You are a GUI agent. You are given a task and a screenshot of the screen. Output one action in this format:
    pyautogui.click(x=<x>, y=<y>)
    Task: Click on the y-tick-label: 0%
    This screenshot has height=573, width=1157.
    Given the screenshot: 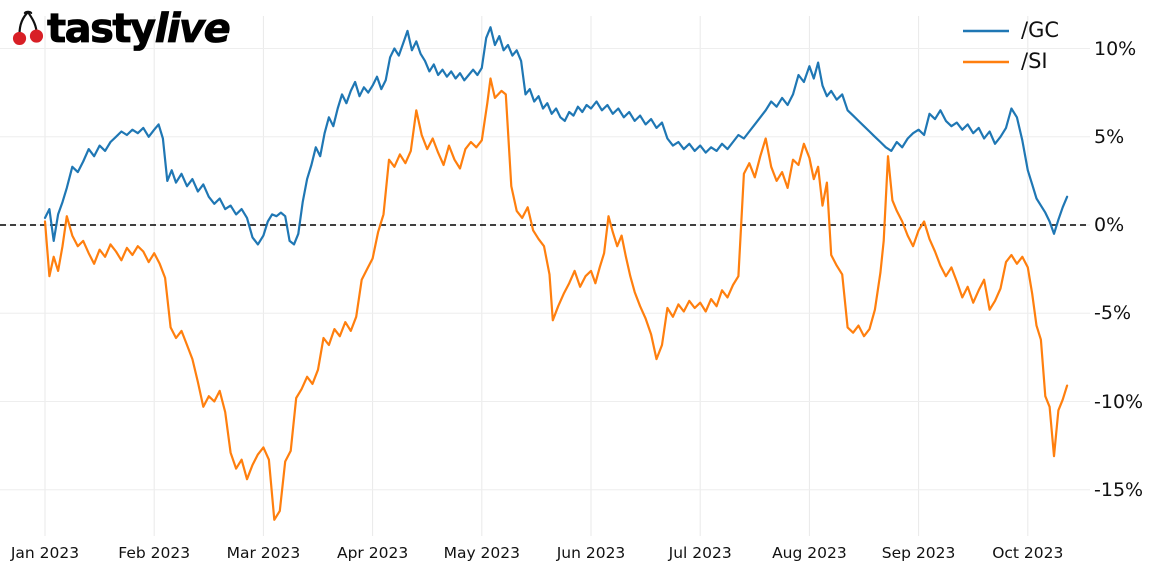 What is the action you would take?
    pyautogui.click(x=1109, y=225)
    